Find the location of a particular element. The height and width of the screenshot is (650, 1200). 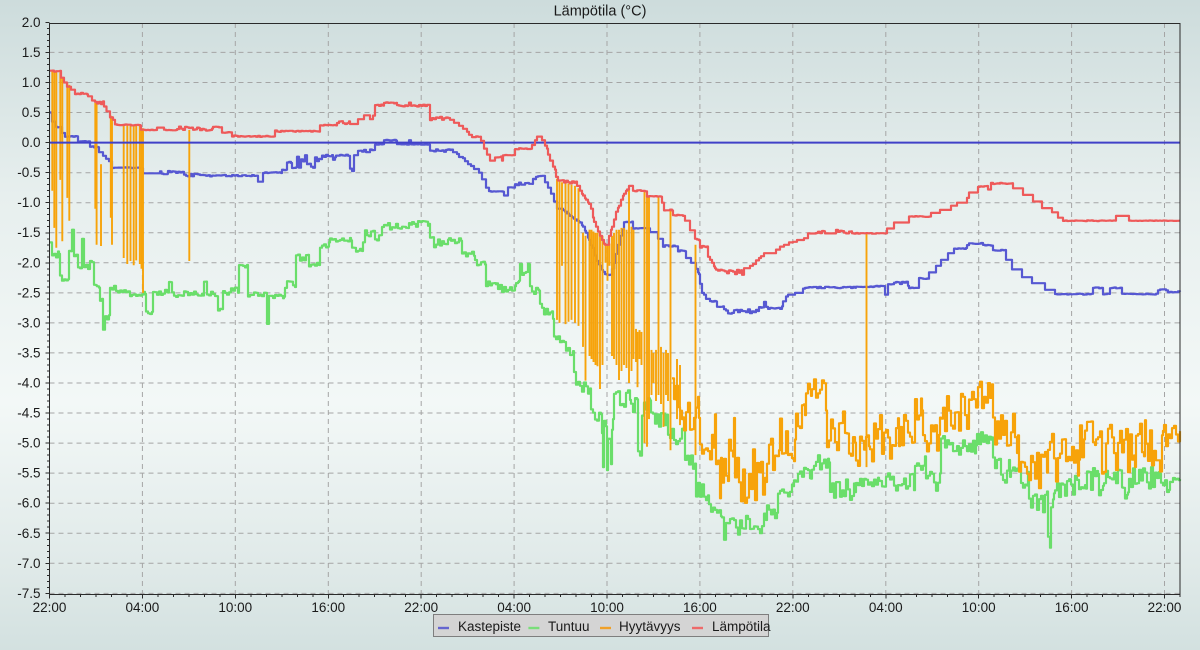

svg-text: 2.0 is located at coordinates (31, 22).